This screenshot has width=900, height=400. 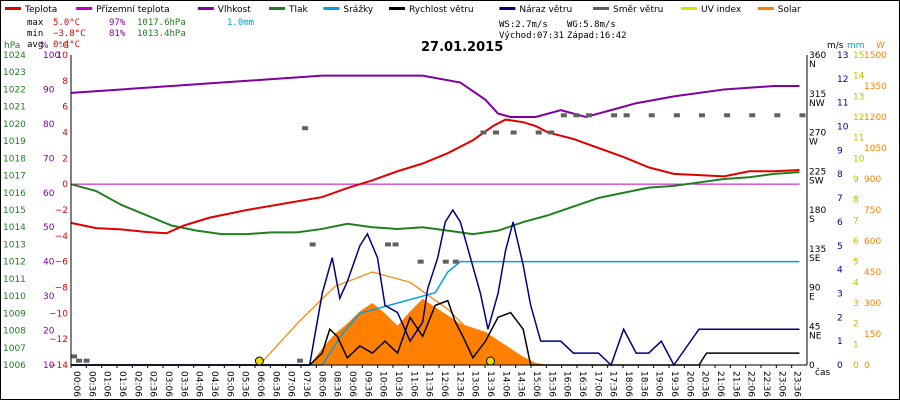 I want to click on tick-hpa-1: 1023, so click(x=14, y=73).